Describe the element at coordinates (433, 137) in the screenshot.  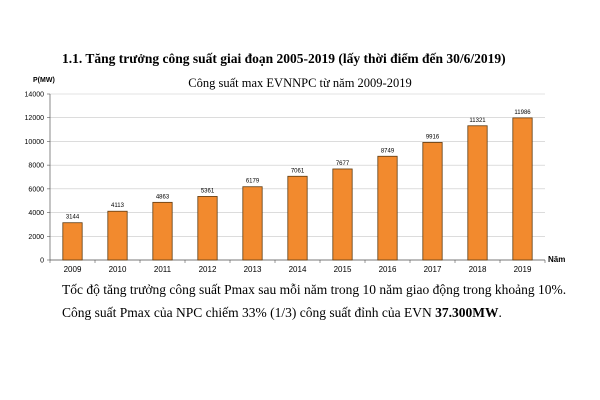
I see `data-label: 9916` at that location.